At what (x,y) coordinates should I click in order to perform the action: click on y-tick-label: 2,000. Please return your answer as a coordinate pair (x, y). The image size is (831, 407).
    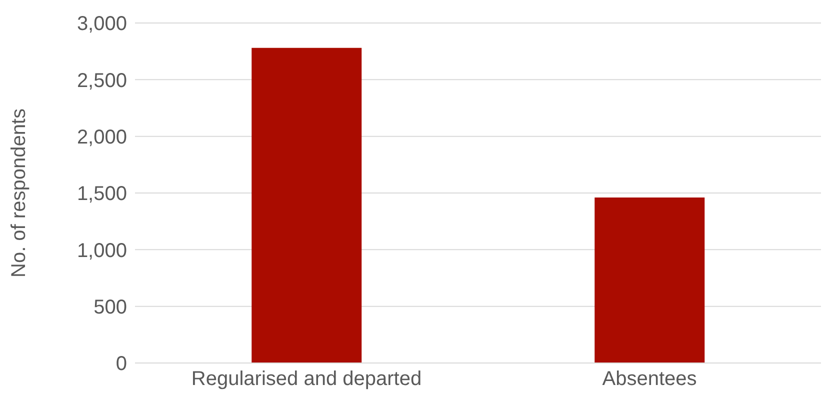
    Looking at the image, I should click on (101, 137).